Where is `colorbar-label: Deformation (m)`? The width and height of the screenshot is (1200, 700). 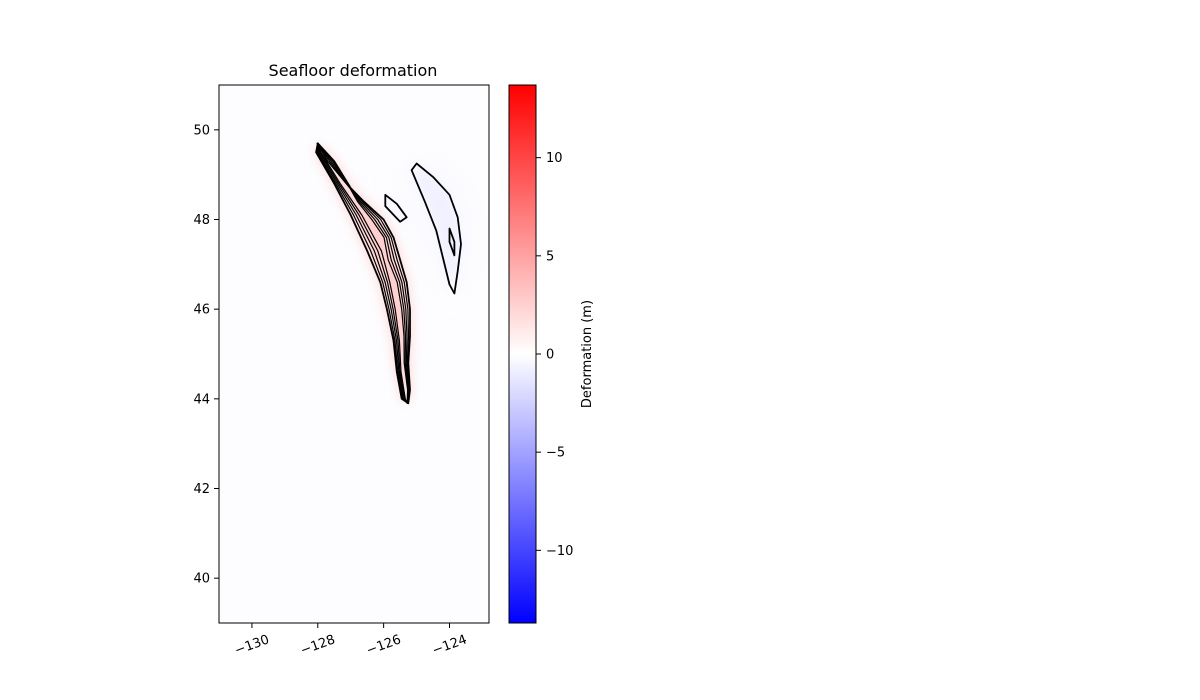
colorbar-label: Deformation (m) is located at coordinates (587, 354).